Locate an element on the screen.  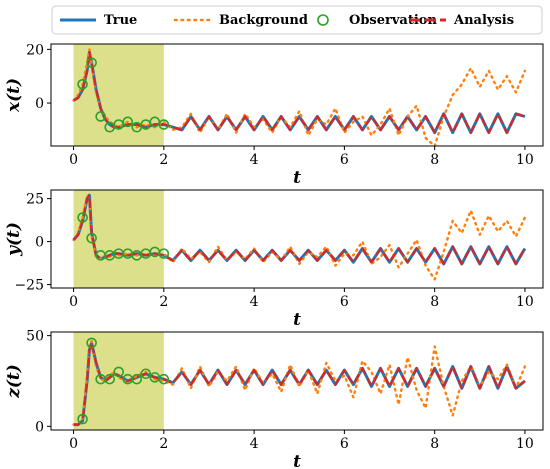
legend-marker is located at coordinates (323, 20).